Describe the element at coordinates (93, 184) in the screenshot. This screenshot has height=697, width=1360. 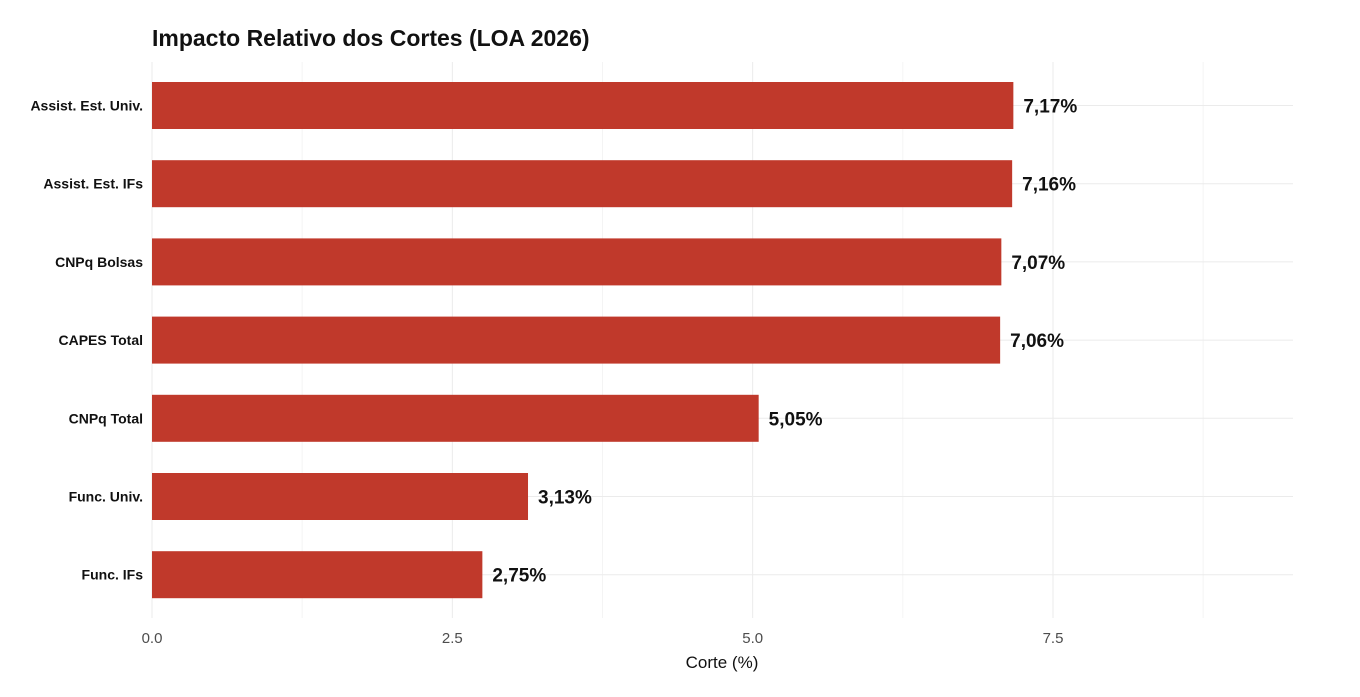
I see `category-label: Assist. Est. IFs` at that location.